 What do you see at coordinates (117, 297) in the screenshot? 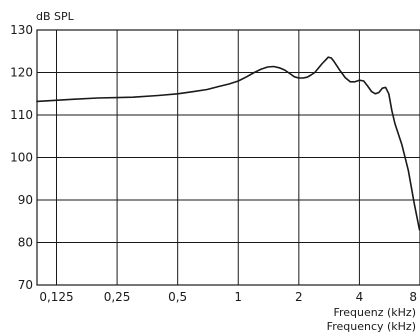
I see `x-tick-label: 0,25` at bounding box center [117, 297].